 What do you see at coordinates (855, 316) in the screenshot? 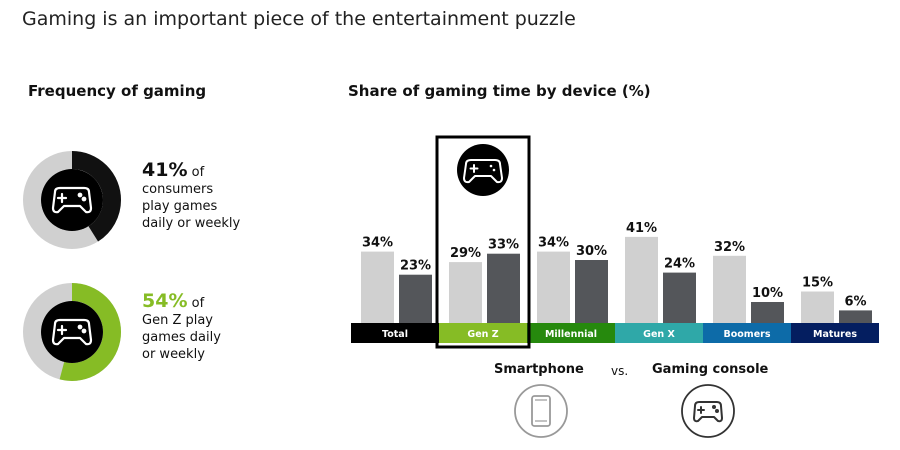
I see `bar-gaming-console-matures` at bounding box center [855, 316].